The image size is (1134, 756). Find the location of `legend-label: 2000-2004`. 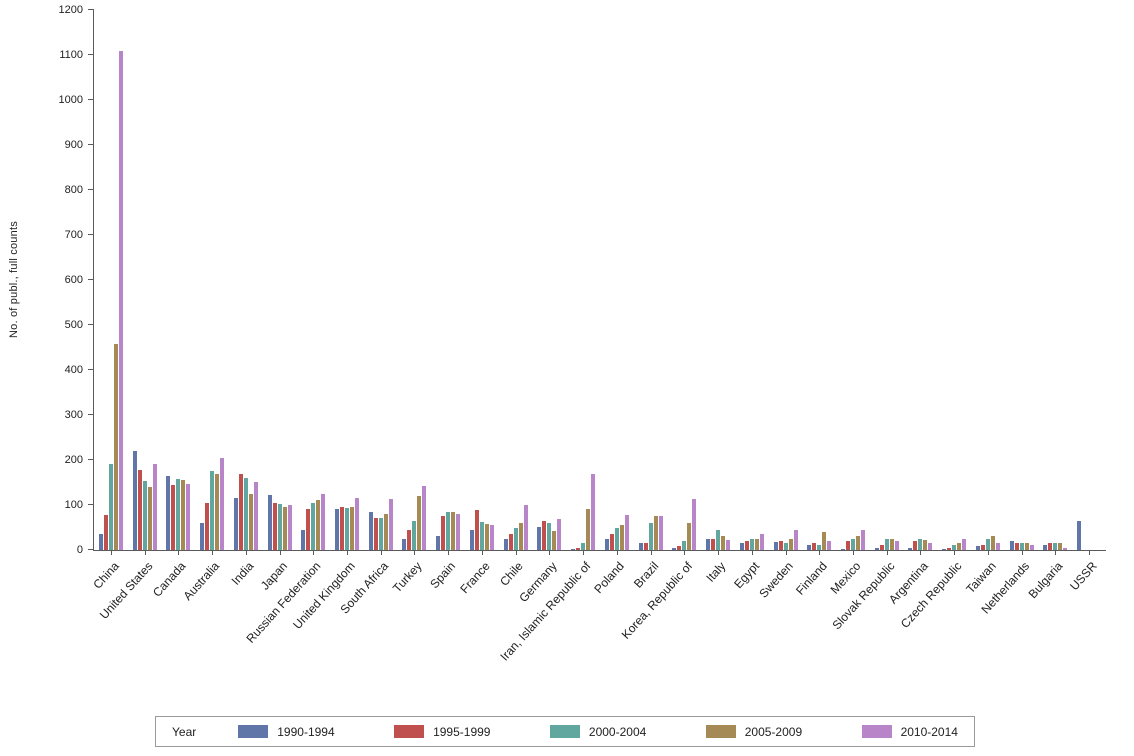

legend-label: 2000-2004 is located at coordinates (617, 731).